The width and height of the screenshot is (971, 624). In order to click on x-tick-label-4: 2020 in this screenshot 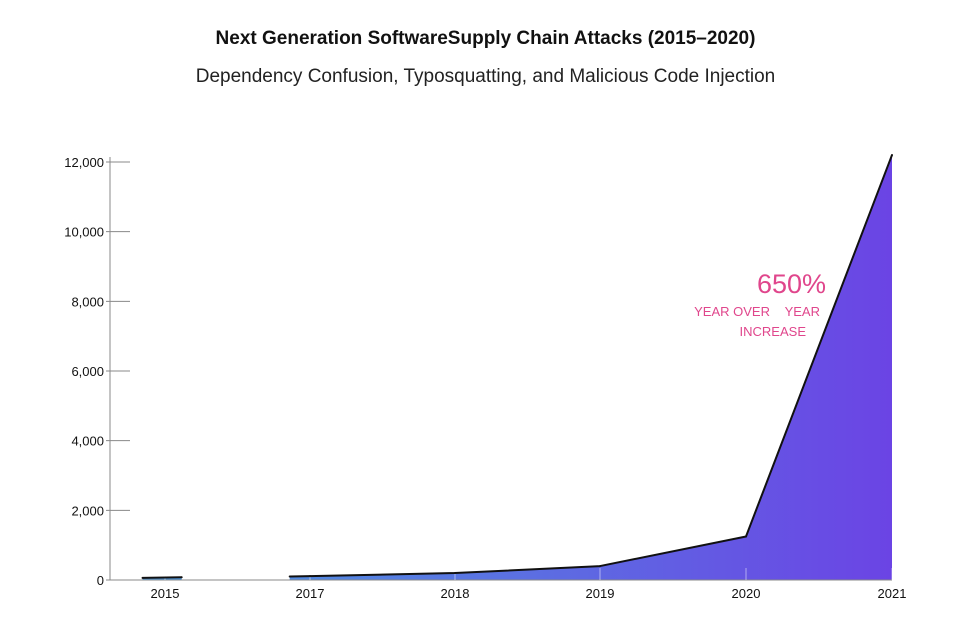, I will do `click(746, 593)`.